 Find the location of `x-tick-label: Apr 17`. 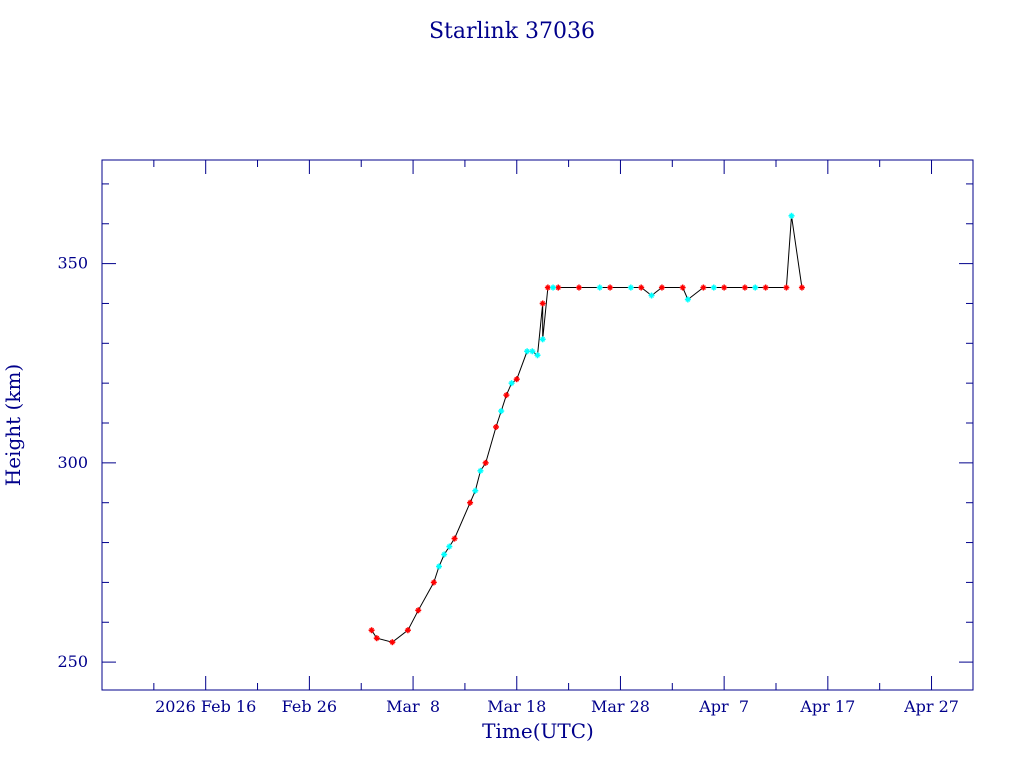

x-tick-label: Apr 17 is located at coordinates (827, 706).